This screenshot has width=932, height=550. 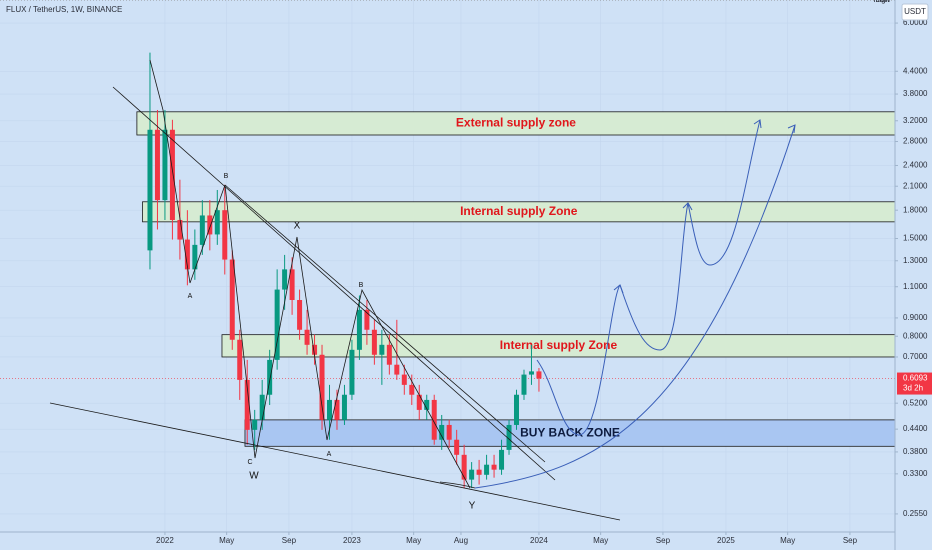 I want to click on wave-label: Y, so click(x=472, y=506).